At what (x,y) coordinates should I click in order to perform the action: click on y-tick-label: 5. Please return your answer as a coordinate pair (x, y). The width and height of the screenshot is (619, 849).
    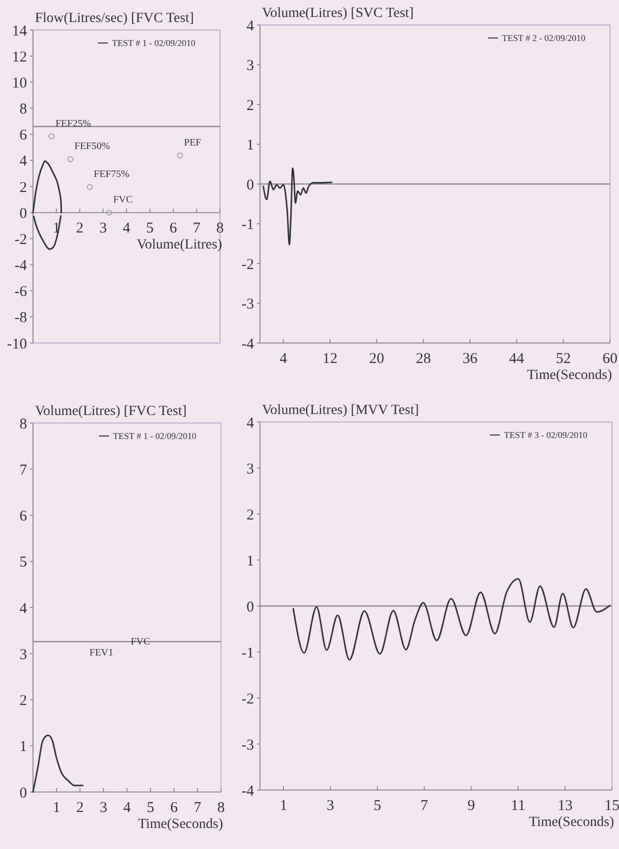
    Looking at the image, I should click on (23, 562).